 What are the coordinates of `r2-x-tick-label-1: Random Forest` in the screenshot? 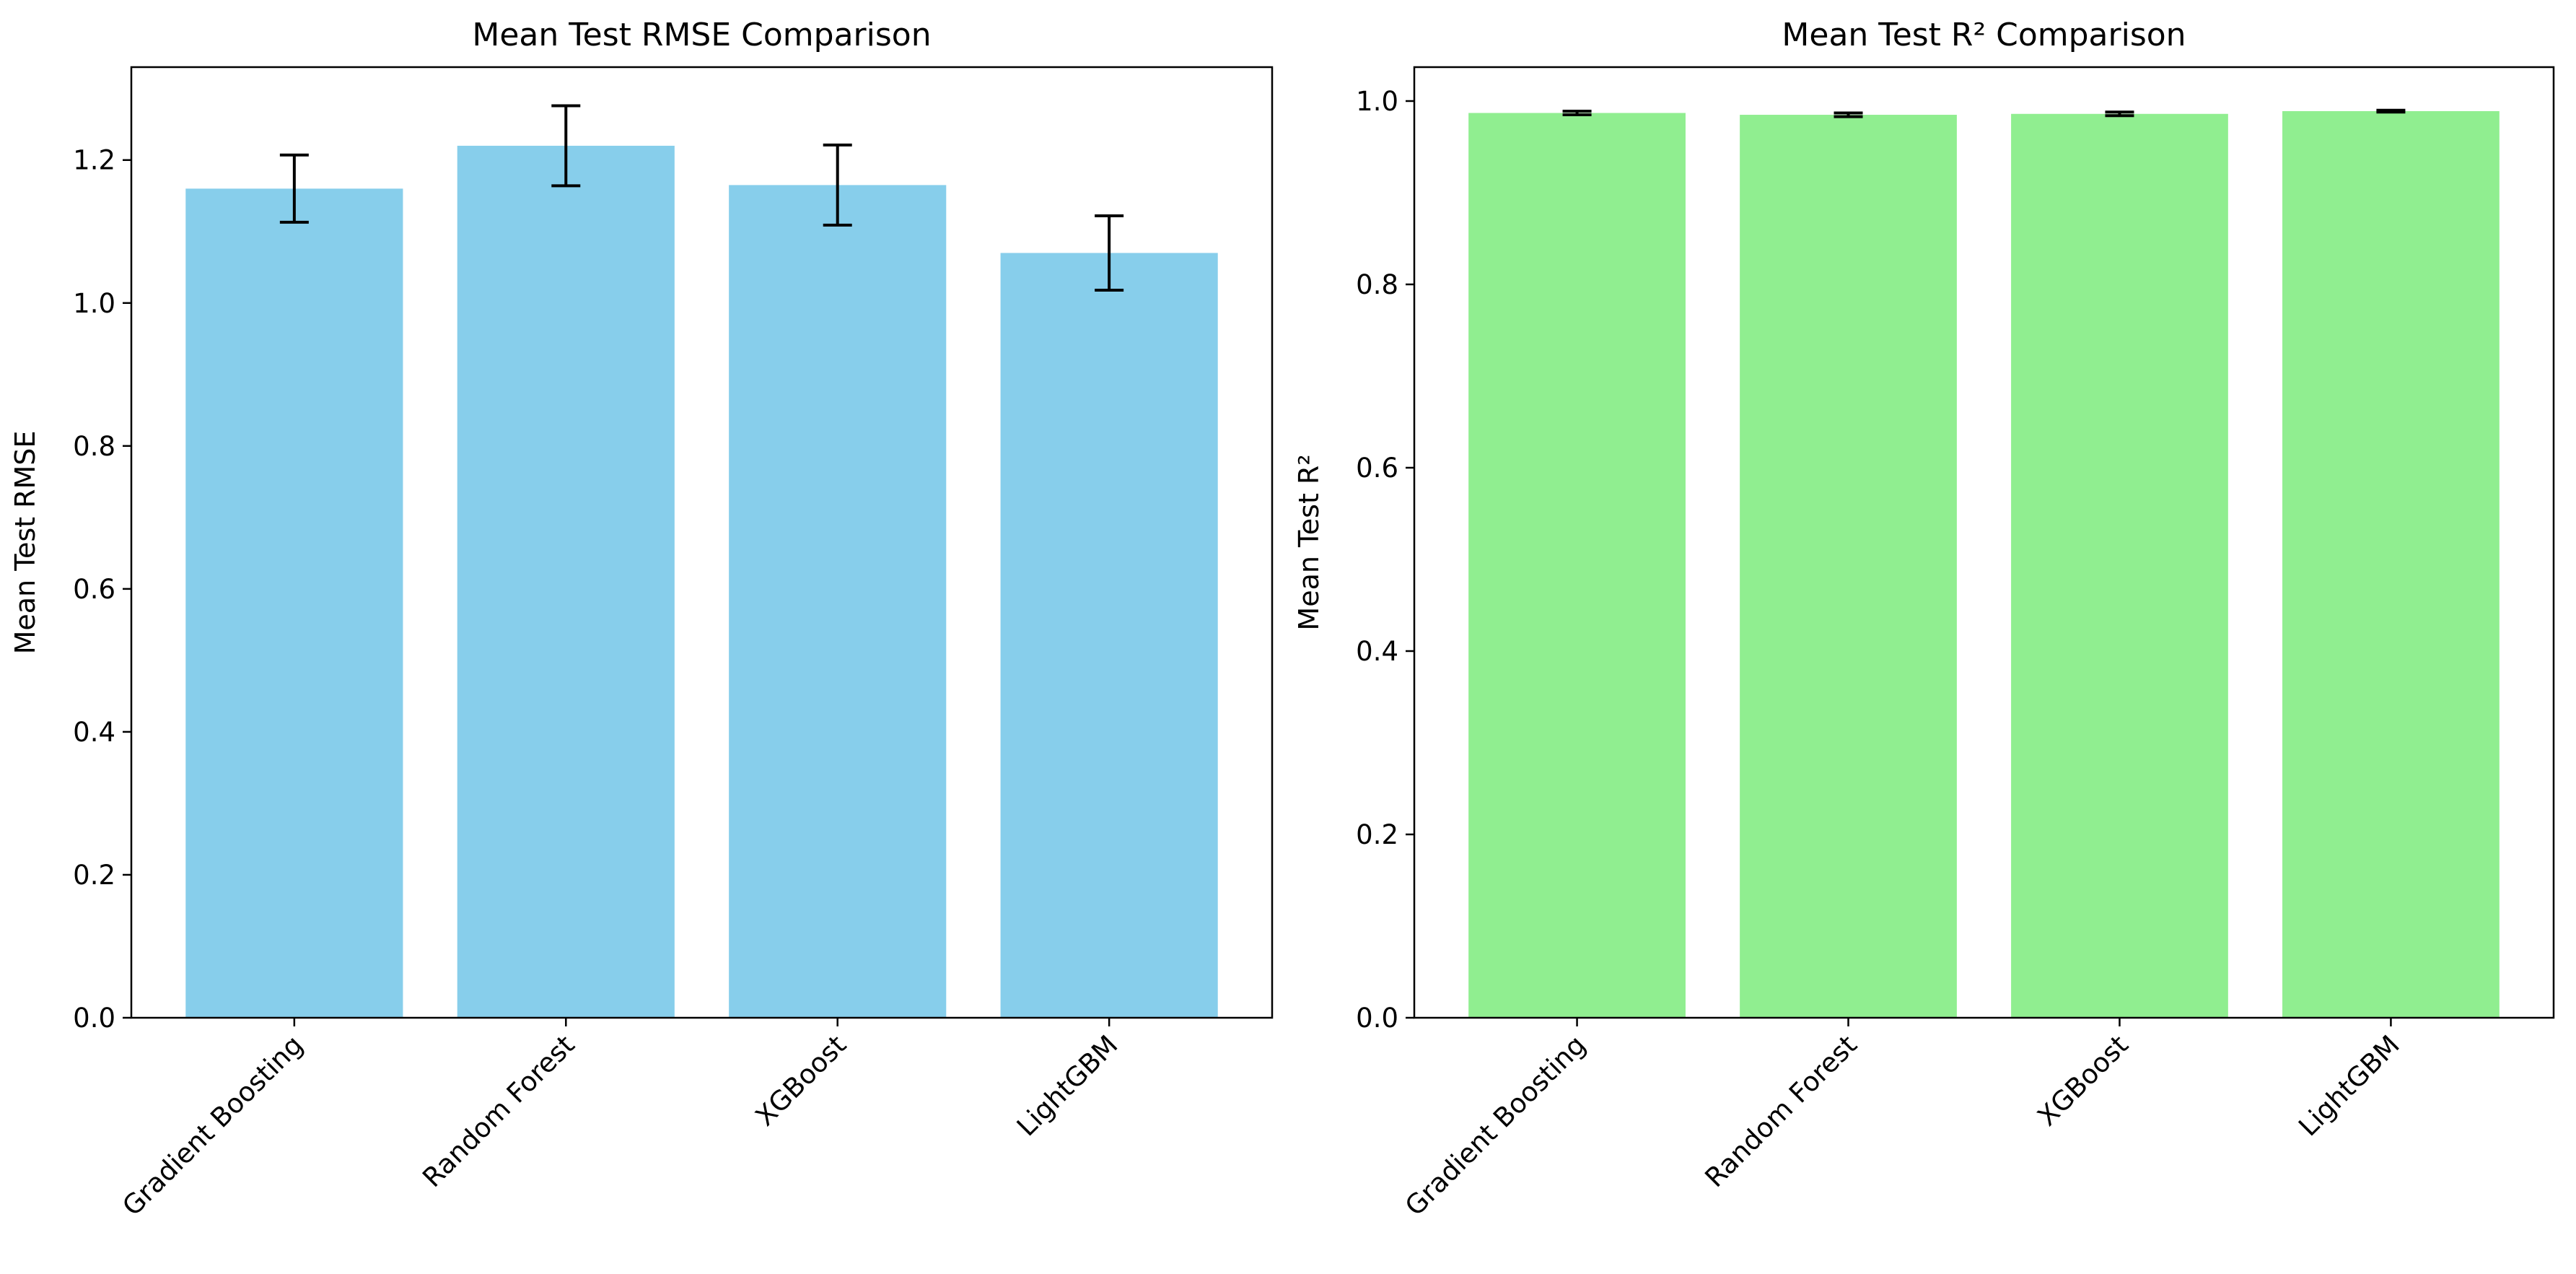 It's located at (1781, 1111).